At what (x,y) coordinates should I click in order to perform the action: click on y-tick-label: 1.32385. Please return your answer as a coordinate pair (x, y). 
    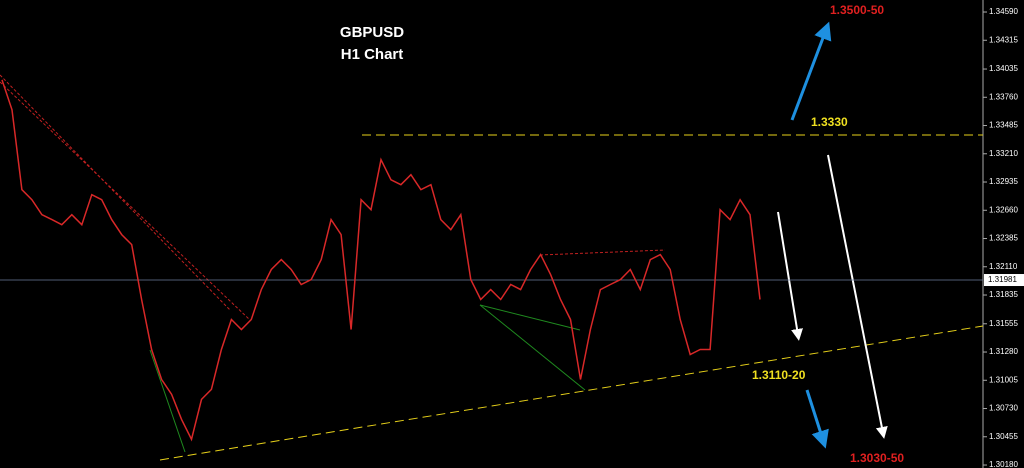
    Looking at the image, I should click on (1003, 238).